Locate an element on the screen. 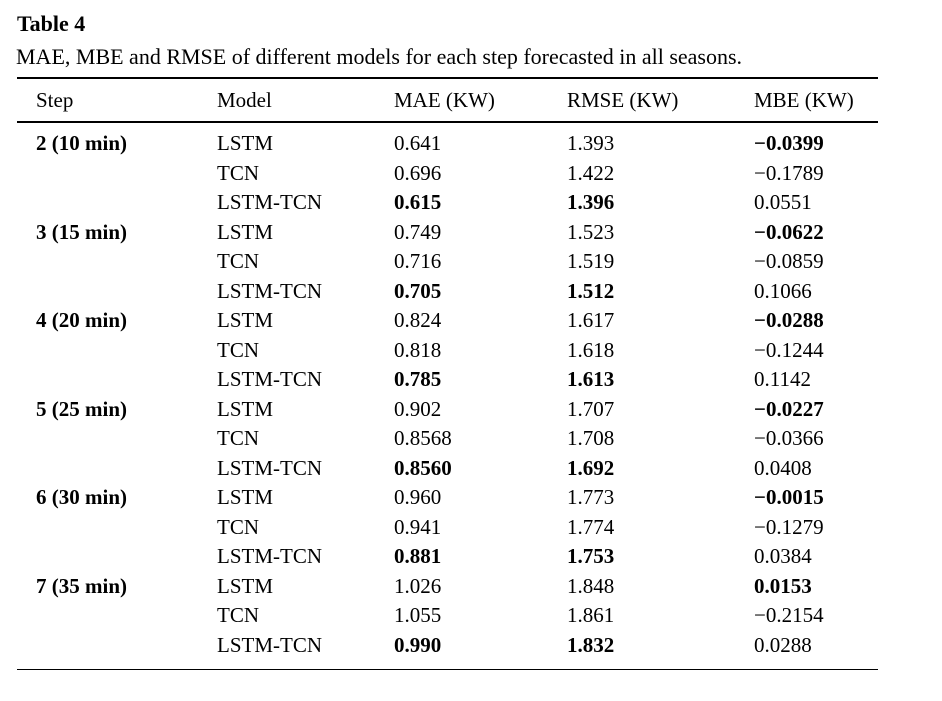 This screenshot has height=701, width=942. cell-rmse: 1.396 is located at coordinates (591, 202).